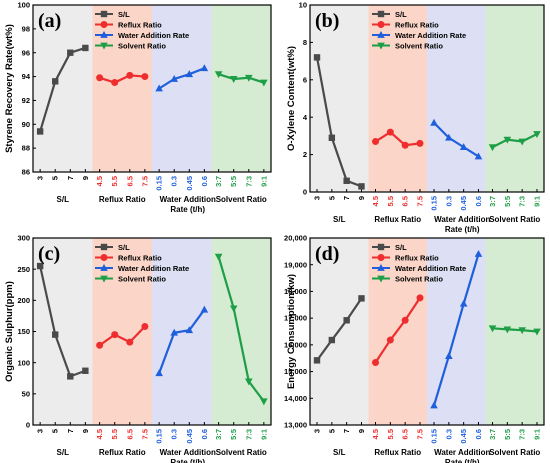 This screenshot has width=550, height=463. What do you see at coordinates (305, 117) in the screenshot?
I see `y-tick-label: 4` at bounding box center [305, 117].